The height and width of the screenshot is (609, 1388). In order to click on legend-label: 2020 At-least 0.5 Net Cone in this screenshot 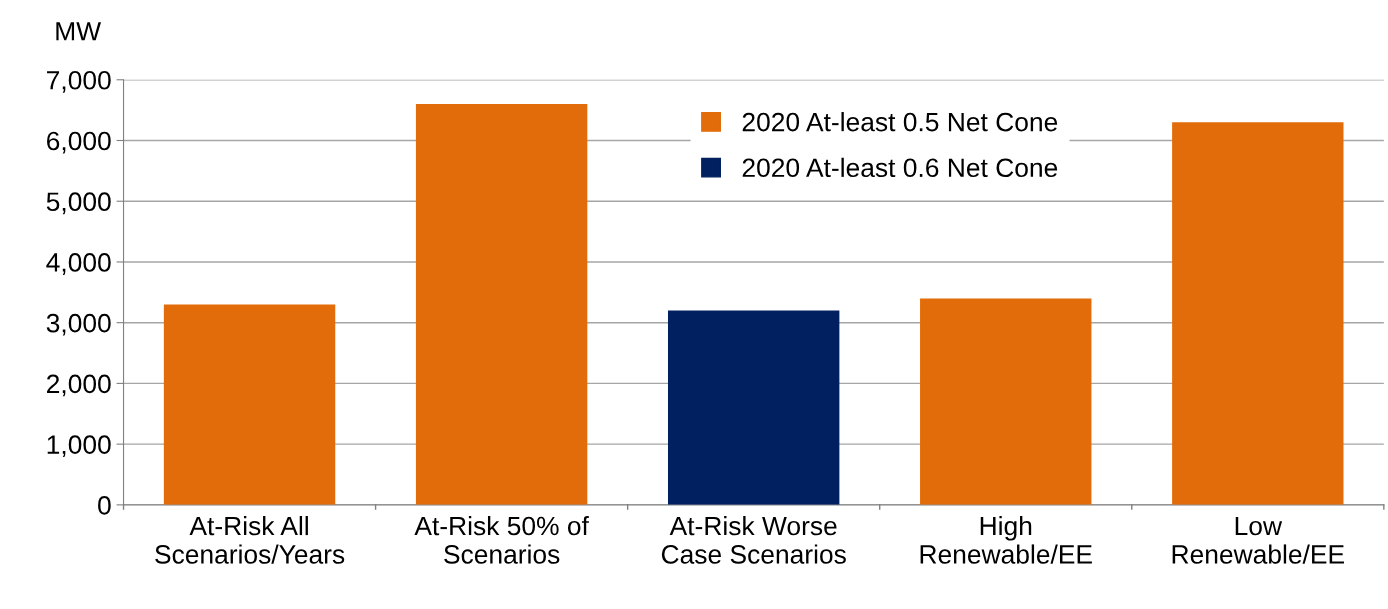, I will do `click(900, 122)`.